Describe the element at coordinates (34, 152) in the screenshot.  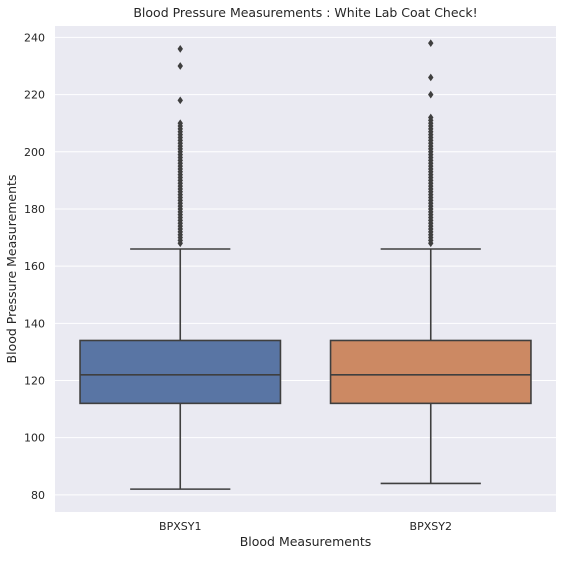
I see `y-tick-label: 200` at that location.